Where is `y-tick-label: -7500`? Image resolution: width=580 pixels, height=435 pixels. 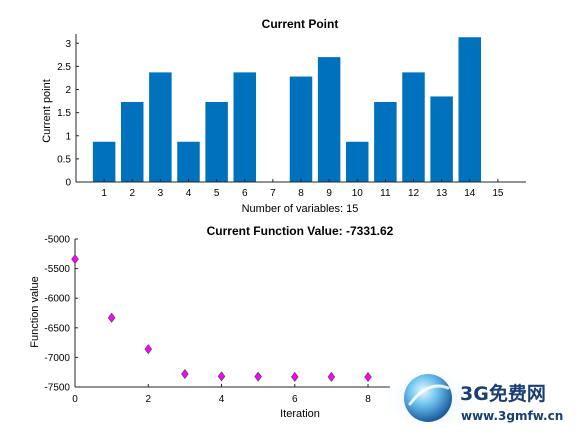
y-tick-label: -7500 is located at coordinates (57, 388).